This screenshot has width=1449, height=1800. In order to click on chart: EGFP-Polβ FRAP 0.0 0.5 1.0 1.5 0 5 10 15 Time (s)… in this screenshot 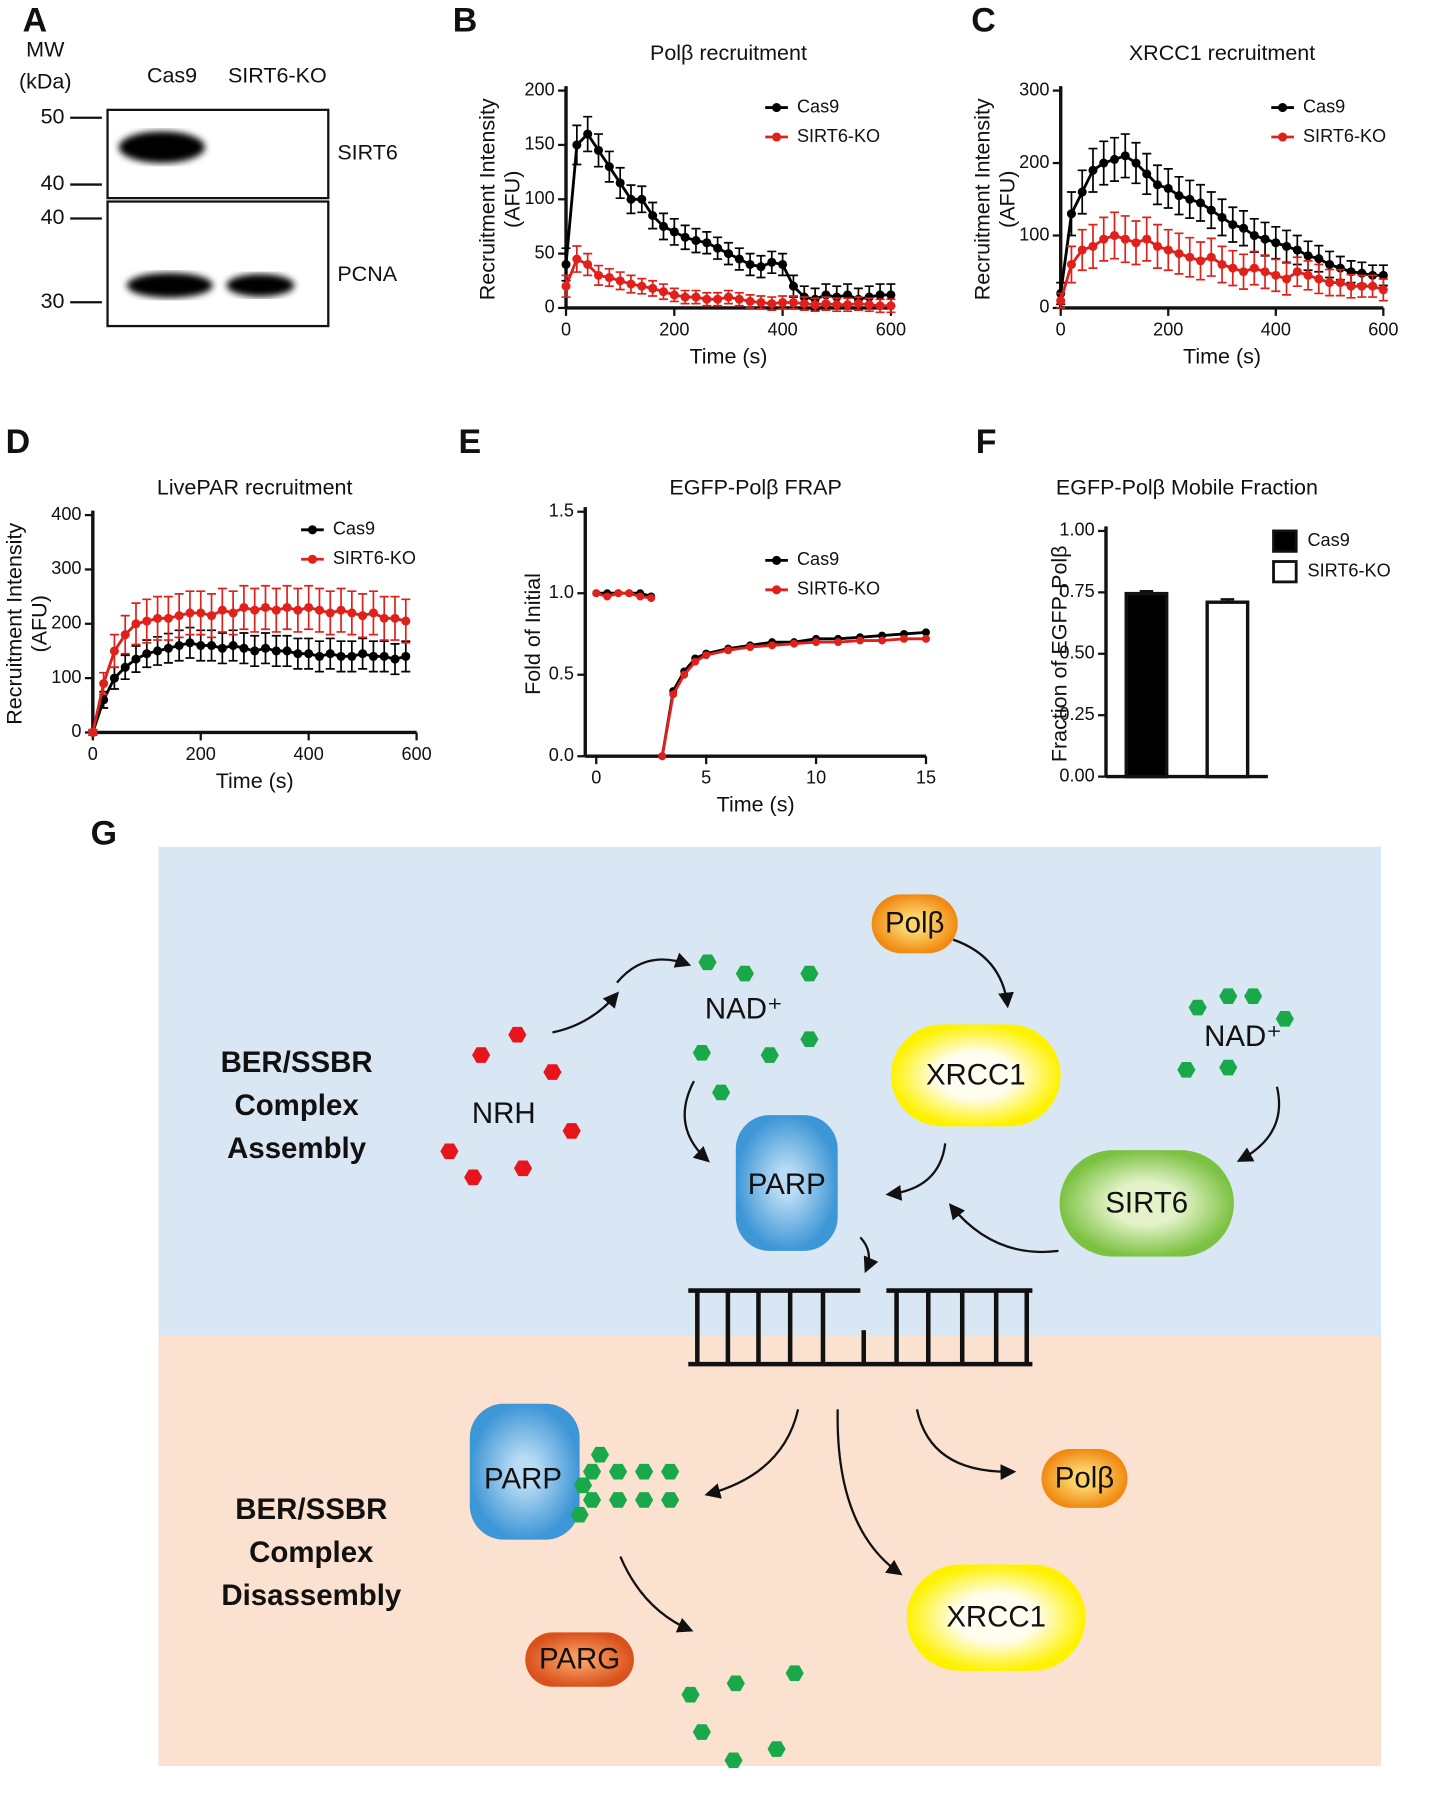, I will do `click(728, 646)`.